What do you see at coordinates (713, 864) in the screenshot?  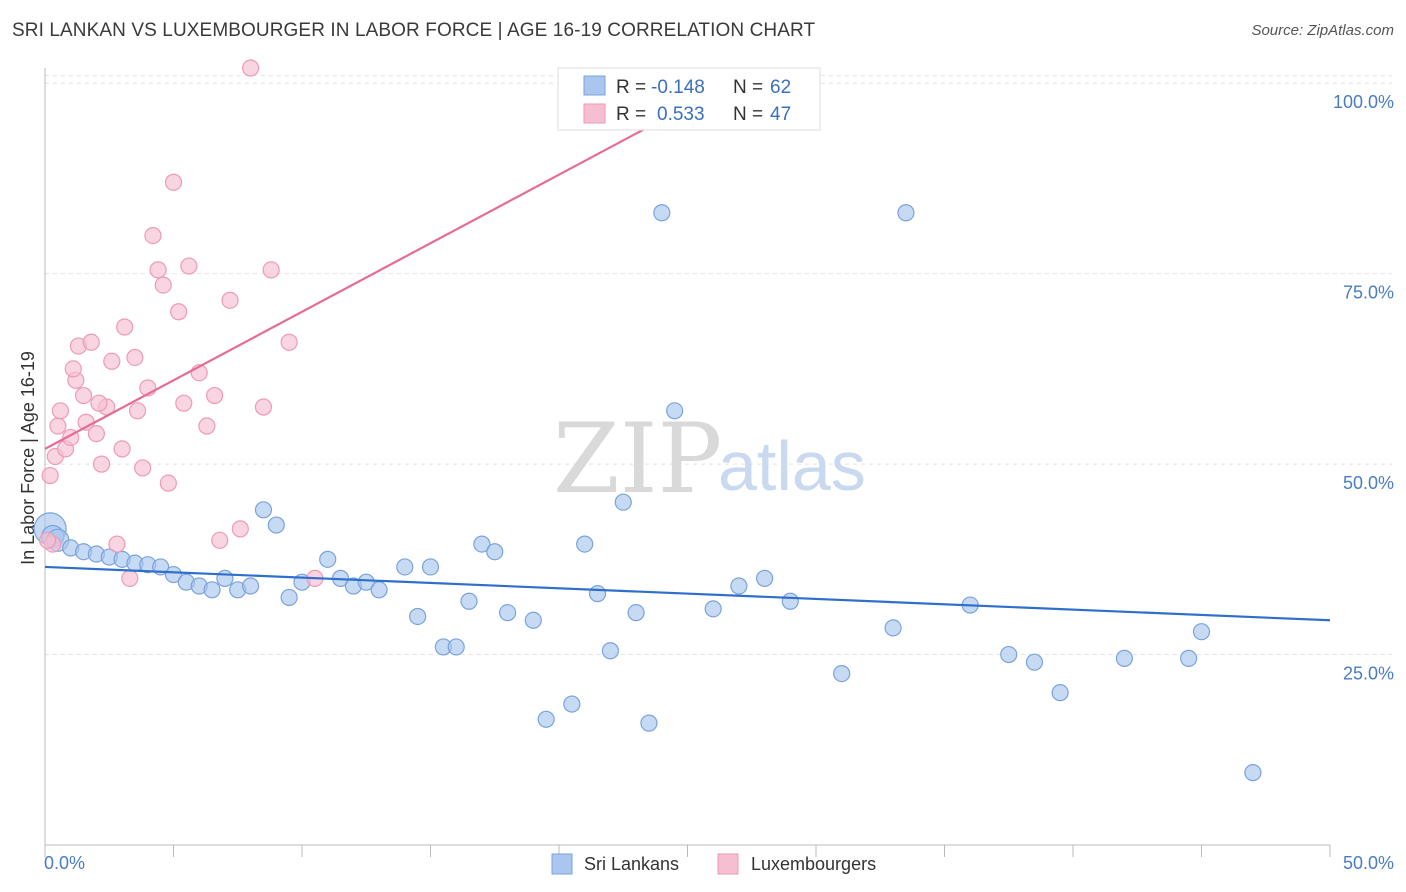 I see `bottom-legend: Sri Lankans Luxembourgers` at bounding box center [713, 864].